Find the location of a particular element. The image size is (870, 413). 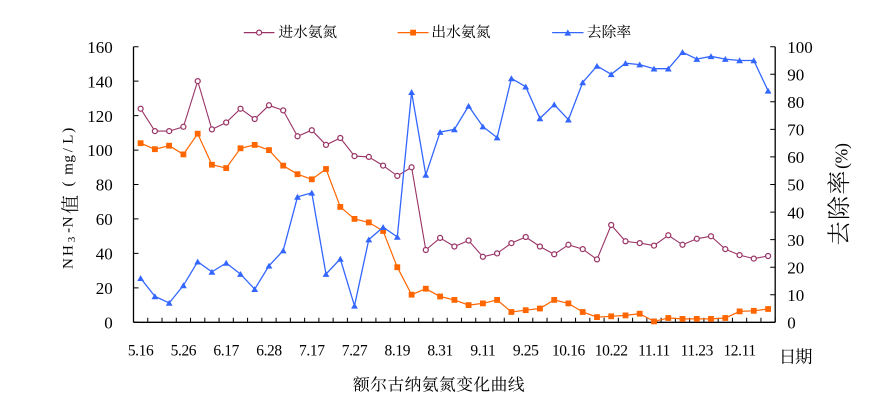

svg-text: g is located at coordinates (69, 159).